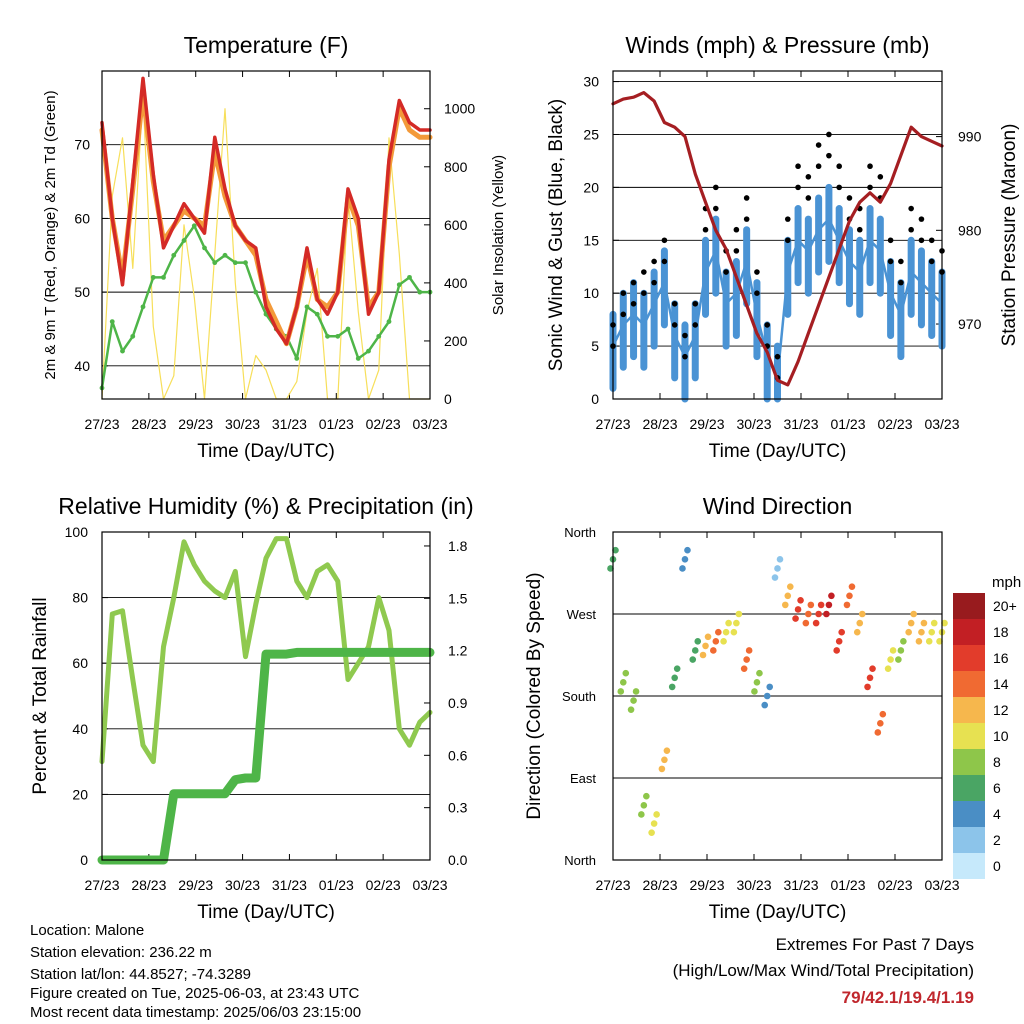 This screenshot has height=1024, width=1024. I want to click on temperature-frame, so click(266, 235).